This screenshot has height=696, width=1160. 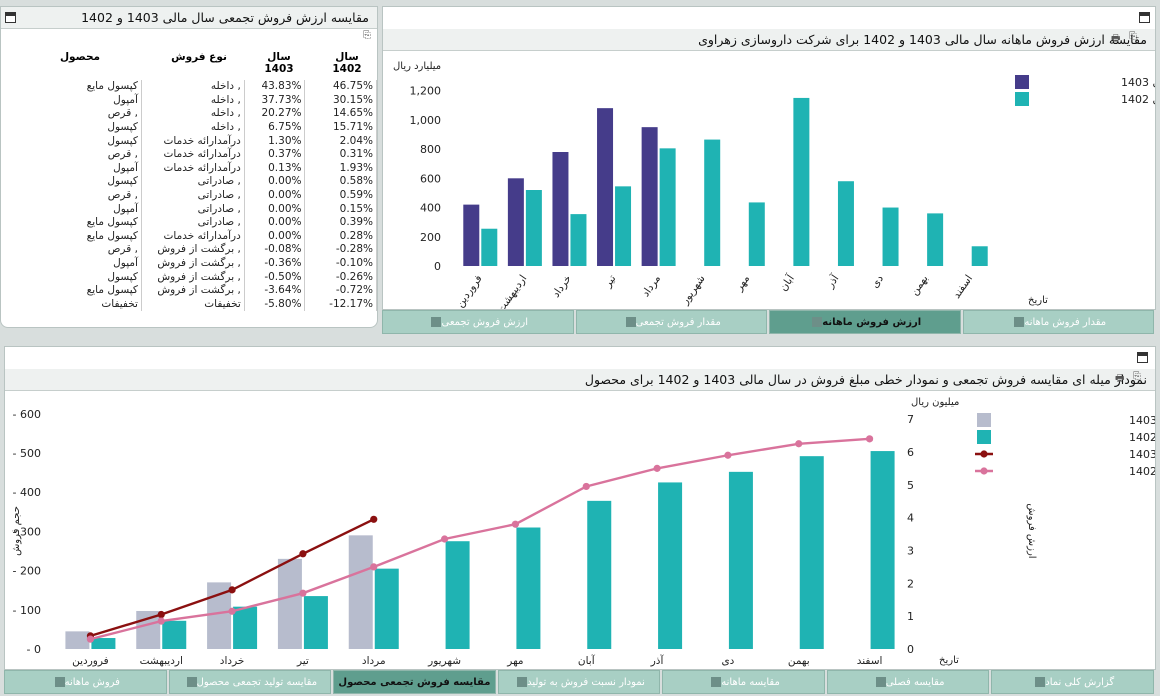 What do you see at coordinates (27, 531) in the screenshot?
I see `y-tick-label: - 300` at bounding box center [27, 531].